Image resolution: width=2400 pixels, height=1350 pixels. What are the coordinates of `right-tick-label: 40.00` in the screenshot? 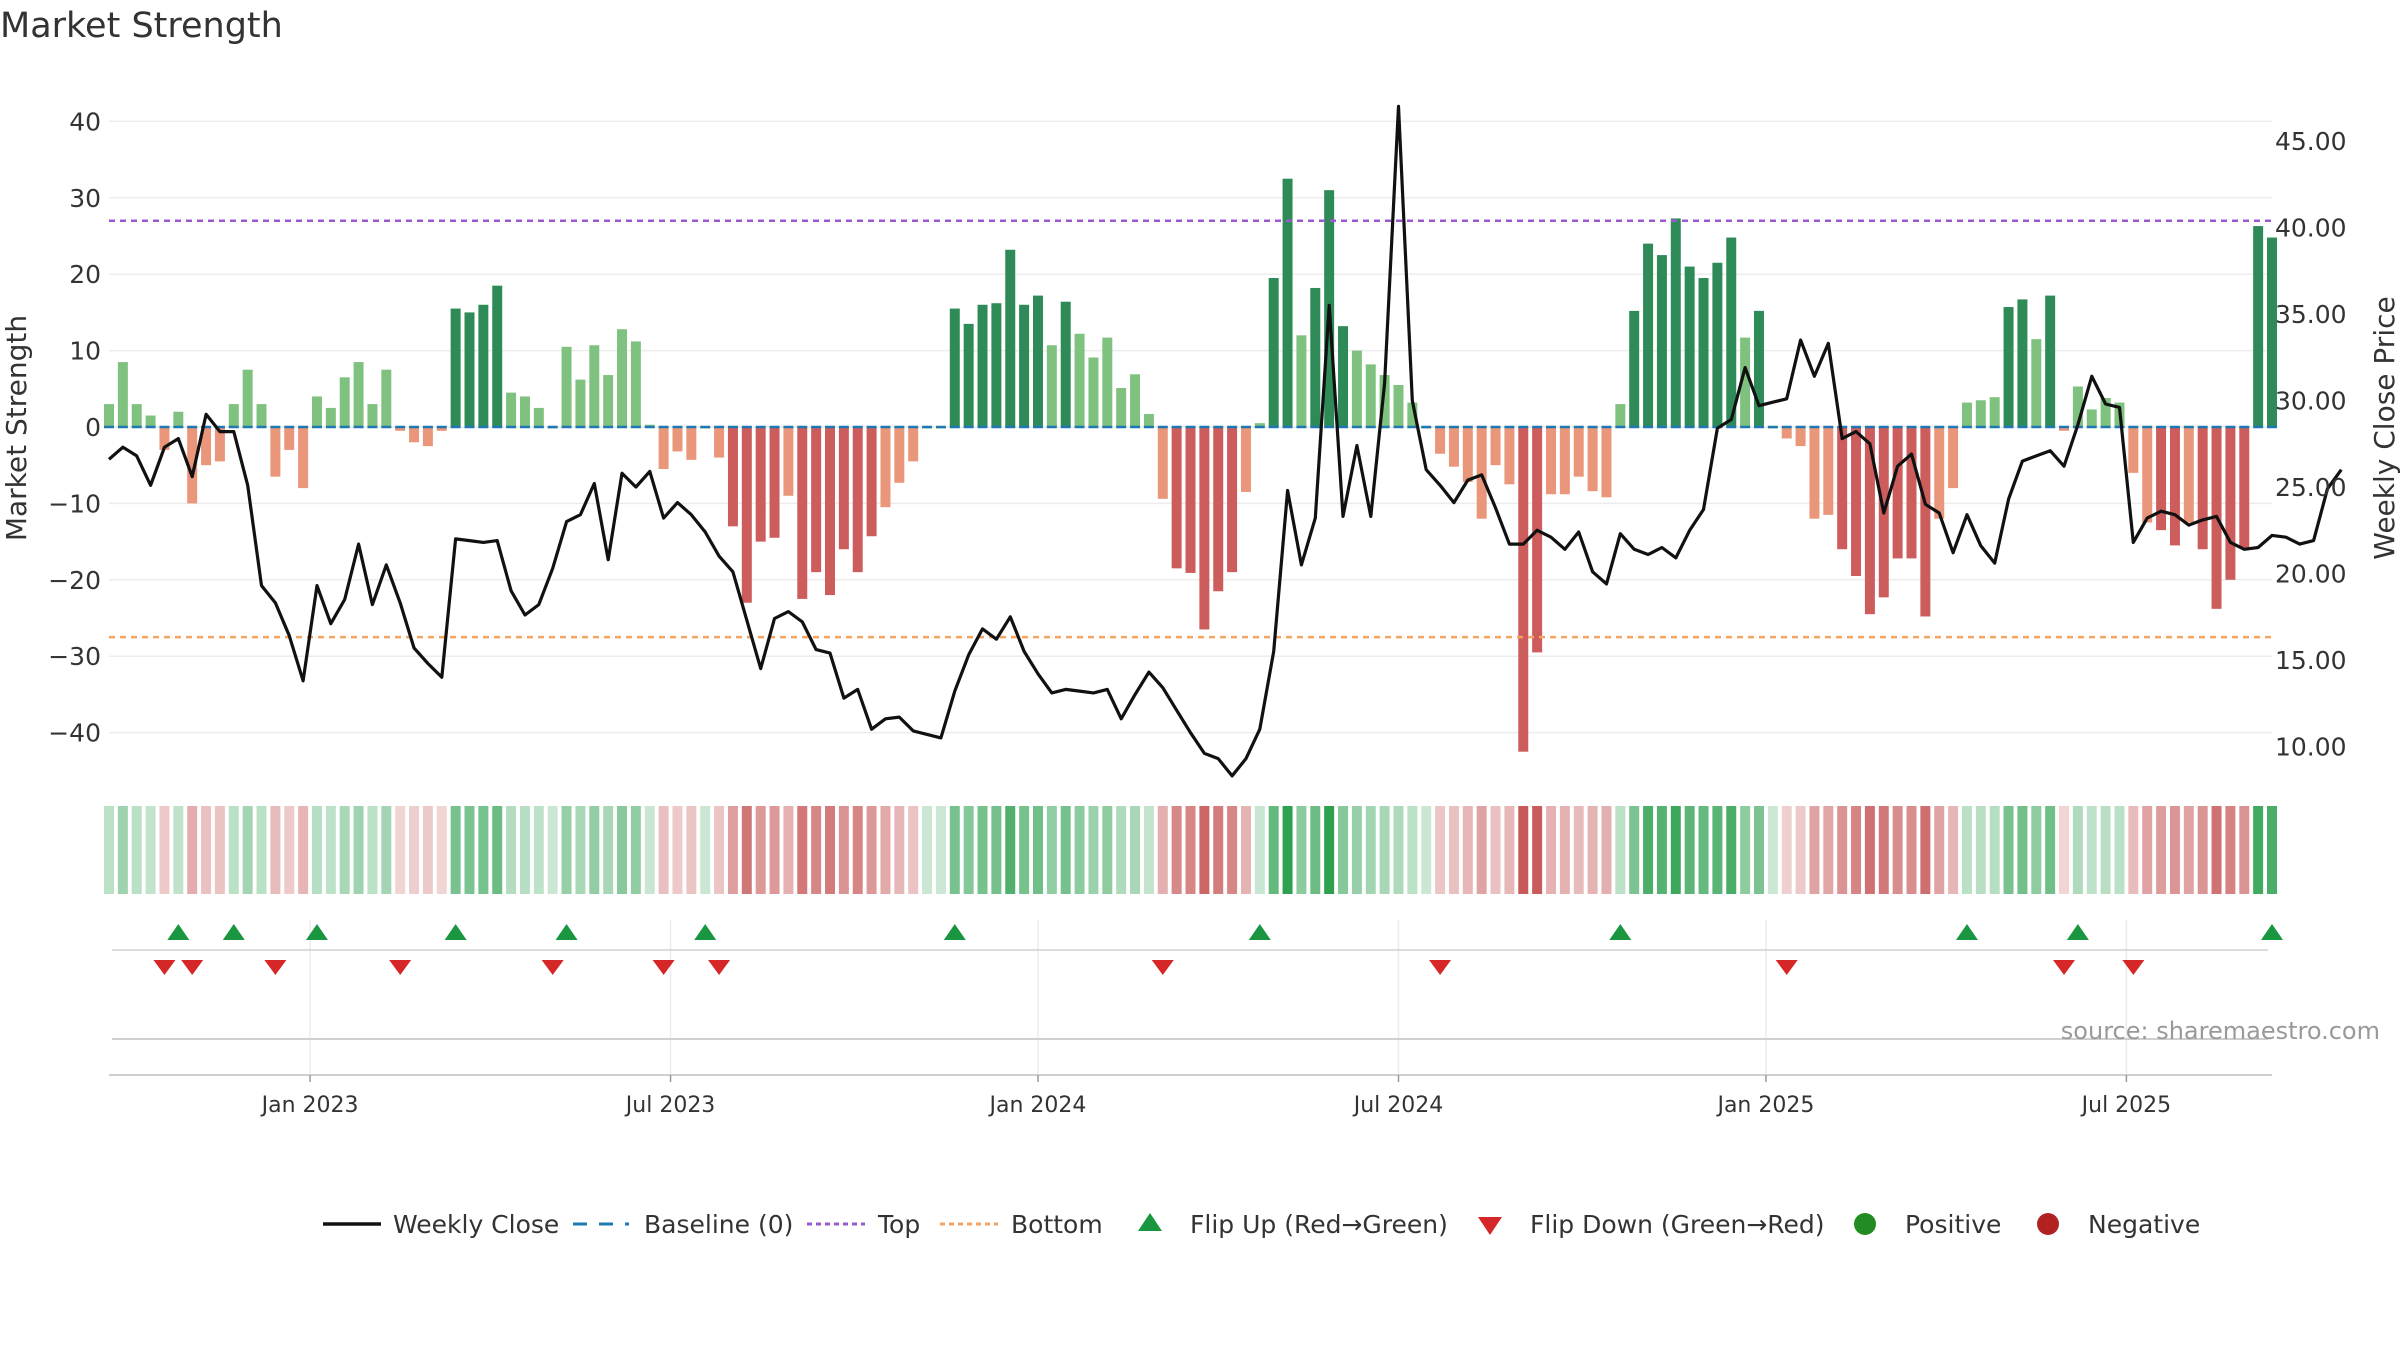 It's located at (2311, 228).